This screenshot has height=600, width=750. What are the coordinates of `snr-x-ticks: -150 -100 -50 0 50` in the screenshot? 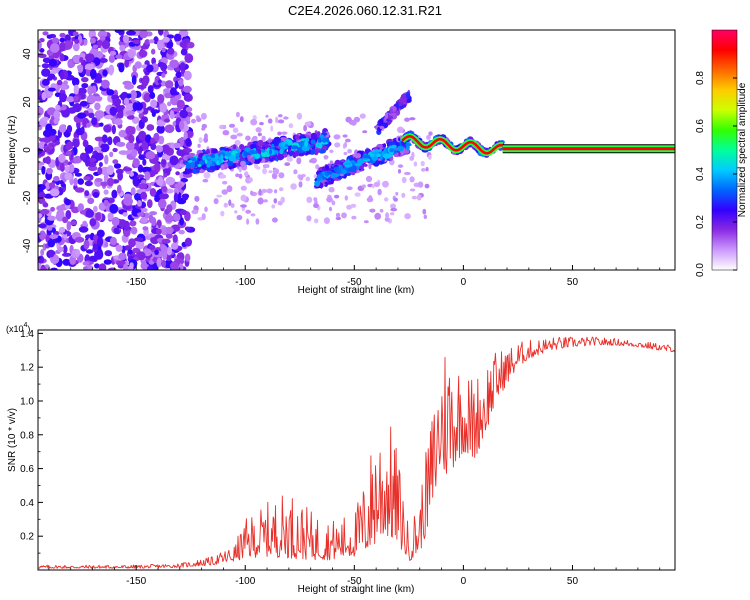 It's located at (354, 576).